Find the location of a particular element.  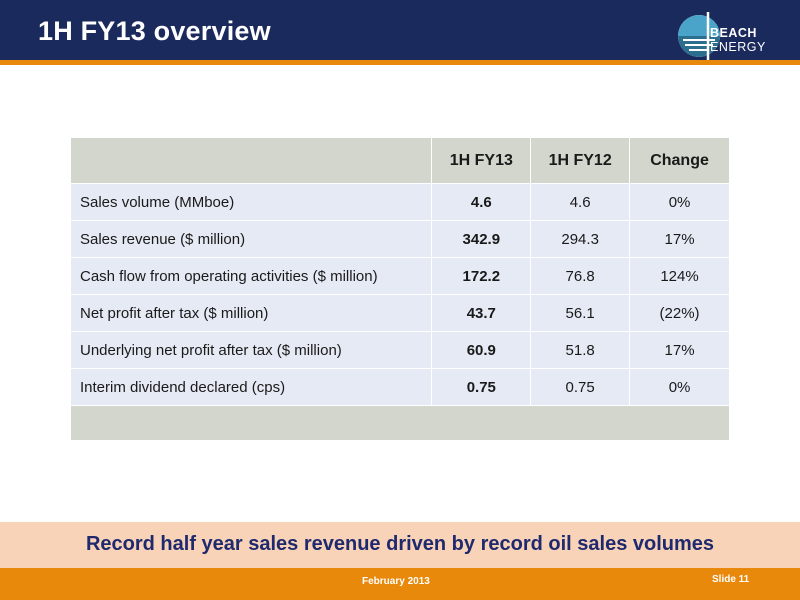

cell-change: 124% is located at coordinates (679, 276).